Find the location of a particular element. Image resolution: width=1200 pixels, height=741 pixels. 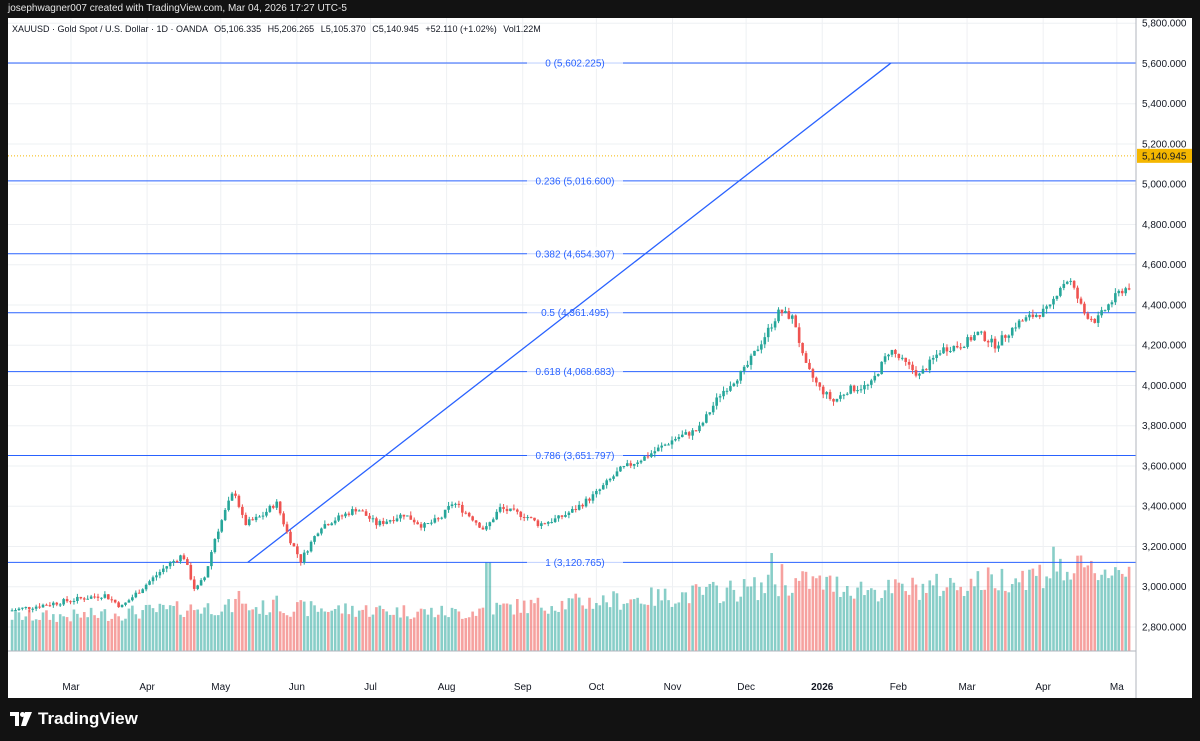

y-tick-label: 4,000.000 is located at coordinates (1164, 386).